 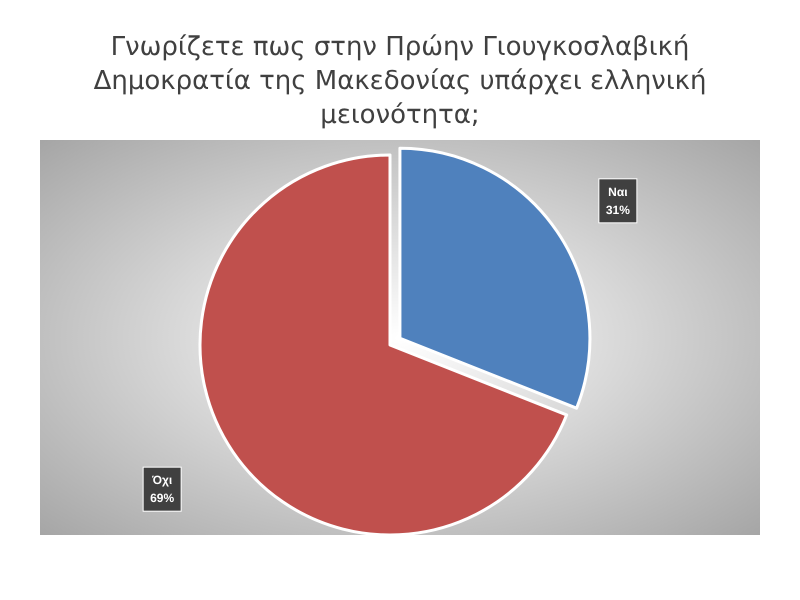 I want to click on slice-label: Ναι, so click(x=618, y=191).